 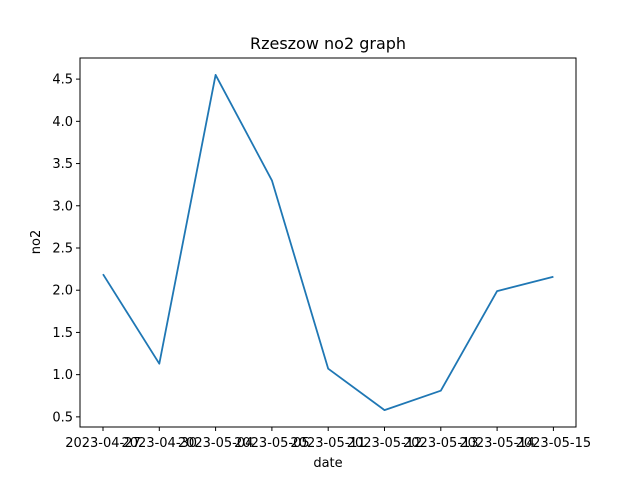 What do you see at coordinates (441, 443) in the screenshot?
I see `x-tick-label: 2023-05-13` at bounding box center [441, 443].